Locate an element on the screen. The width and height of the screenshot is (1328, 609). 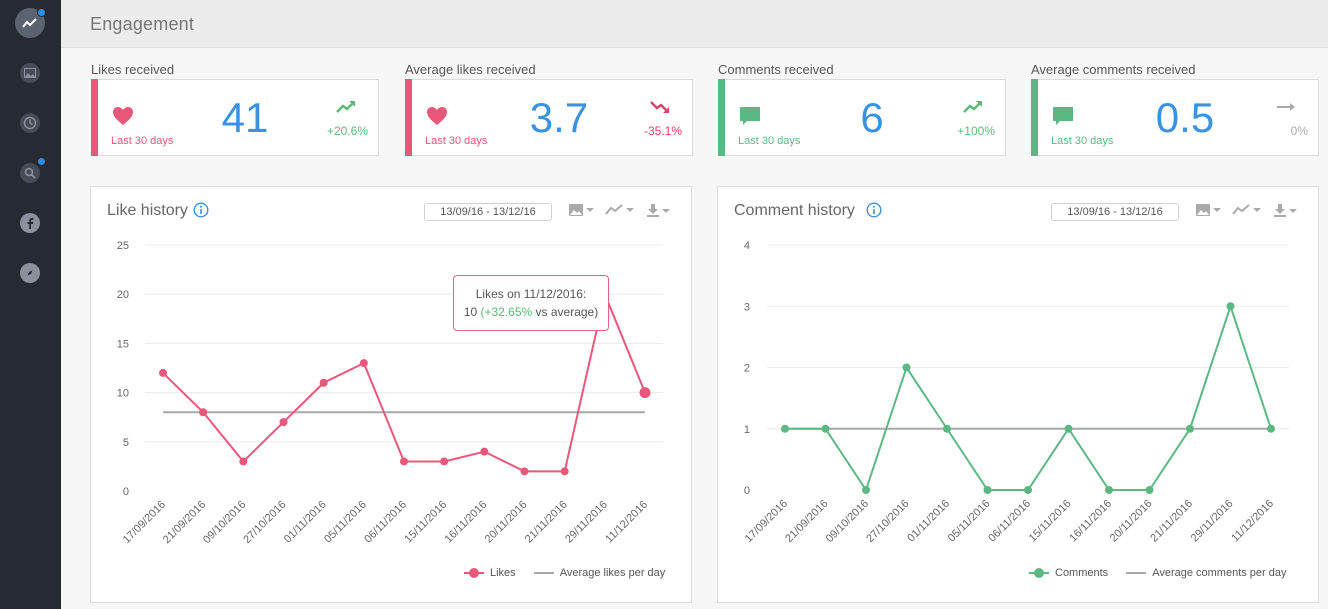
analytics-icon is located at coordinates (29, 23).